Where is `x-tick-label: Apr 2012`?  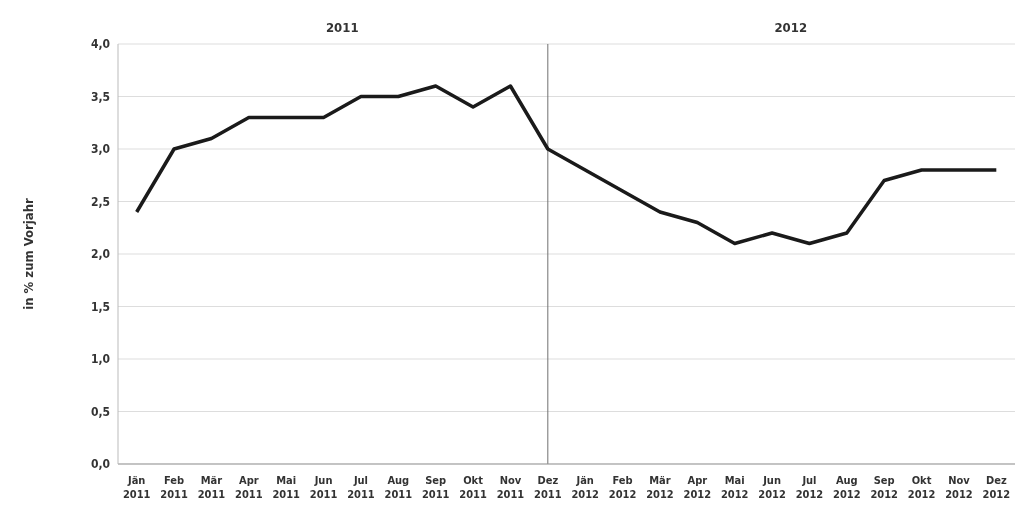 x-tick-label: Apr 2012 is located at coordinates (697, 487).